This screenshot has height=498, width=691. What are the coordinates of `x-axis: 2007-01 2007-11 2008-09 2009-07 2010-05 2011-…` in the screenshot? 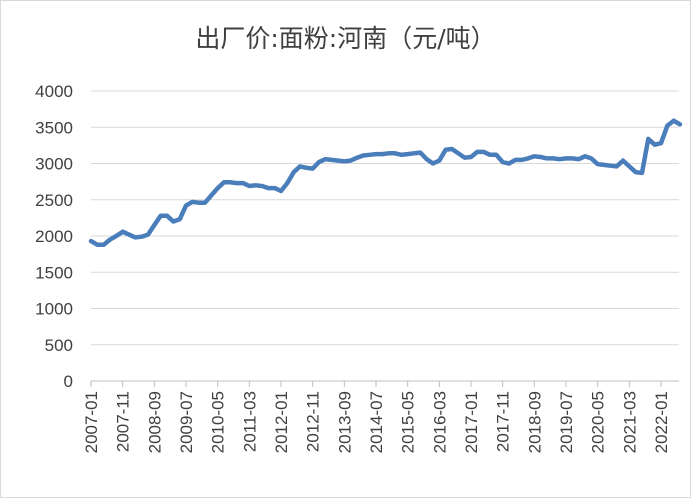 It's located at (380, 416).